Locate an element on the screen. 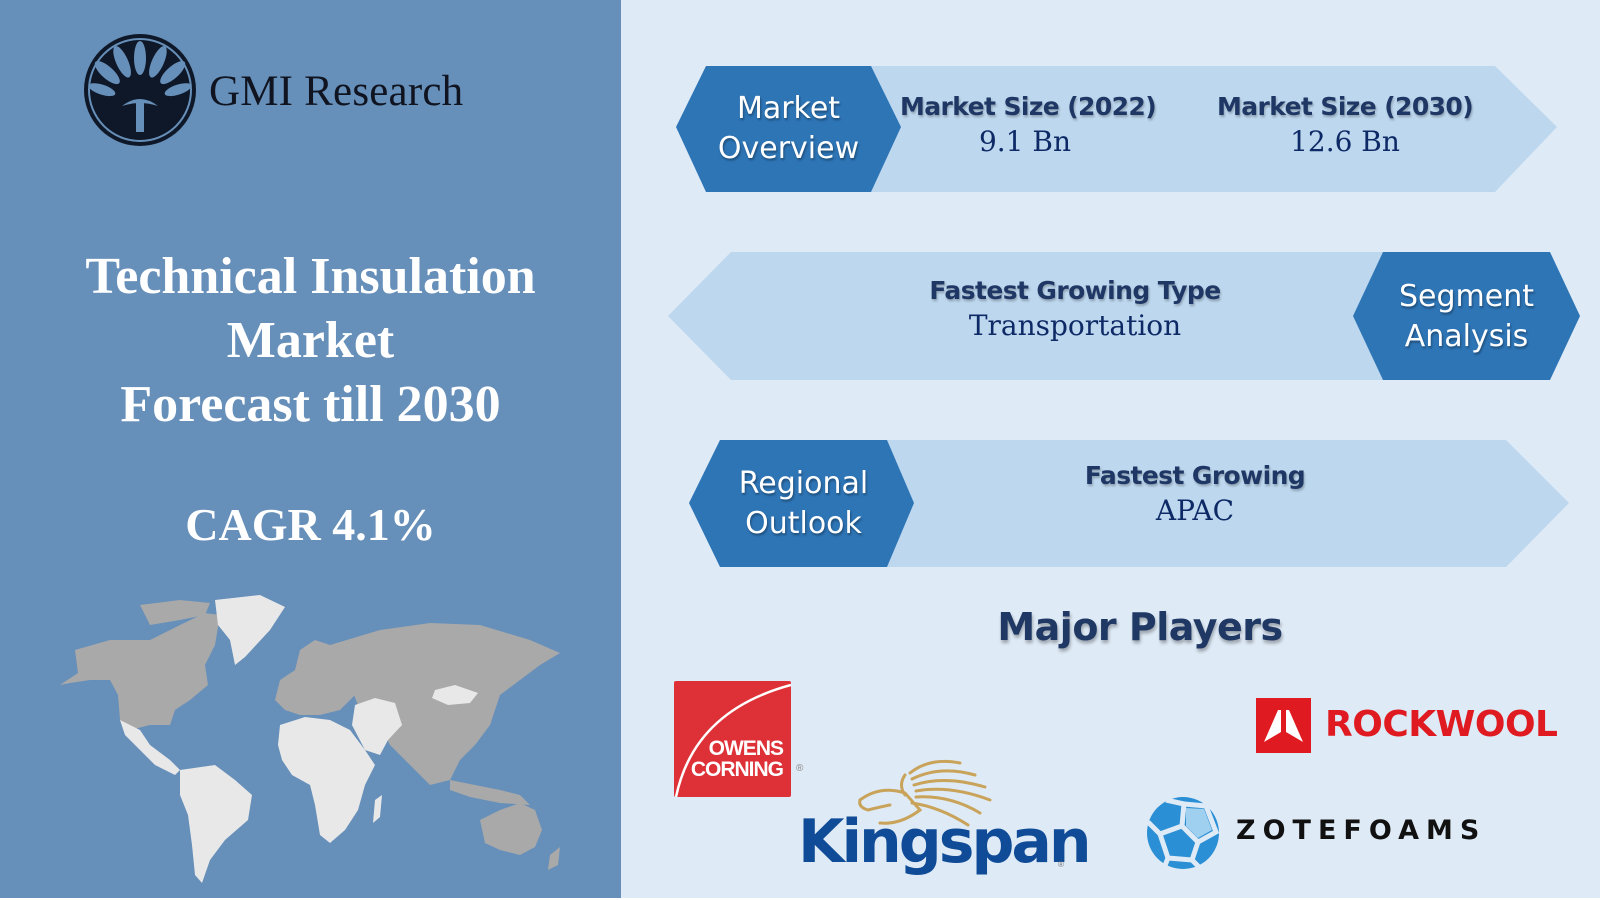  owens-corning-wordmark: OWENS CORNING is located at coordinates (737, 759).